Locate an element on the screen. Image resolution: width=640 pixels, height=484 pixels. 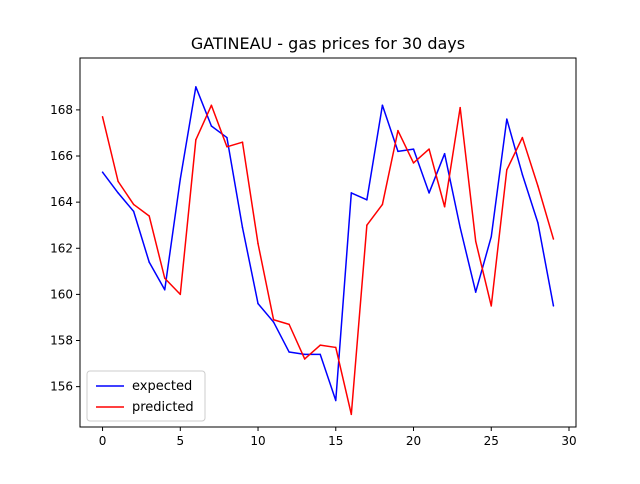
y-tick-label: 162 is located at coordinates (61, 248).